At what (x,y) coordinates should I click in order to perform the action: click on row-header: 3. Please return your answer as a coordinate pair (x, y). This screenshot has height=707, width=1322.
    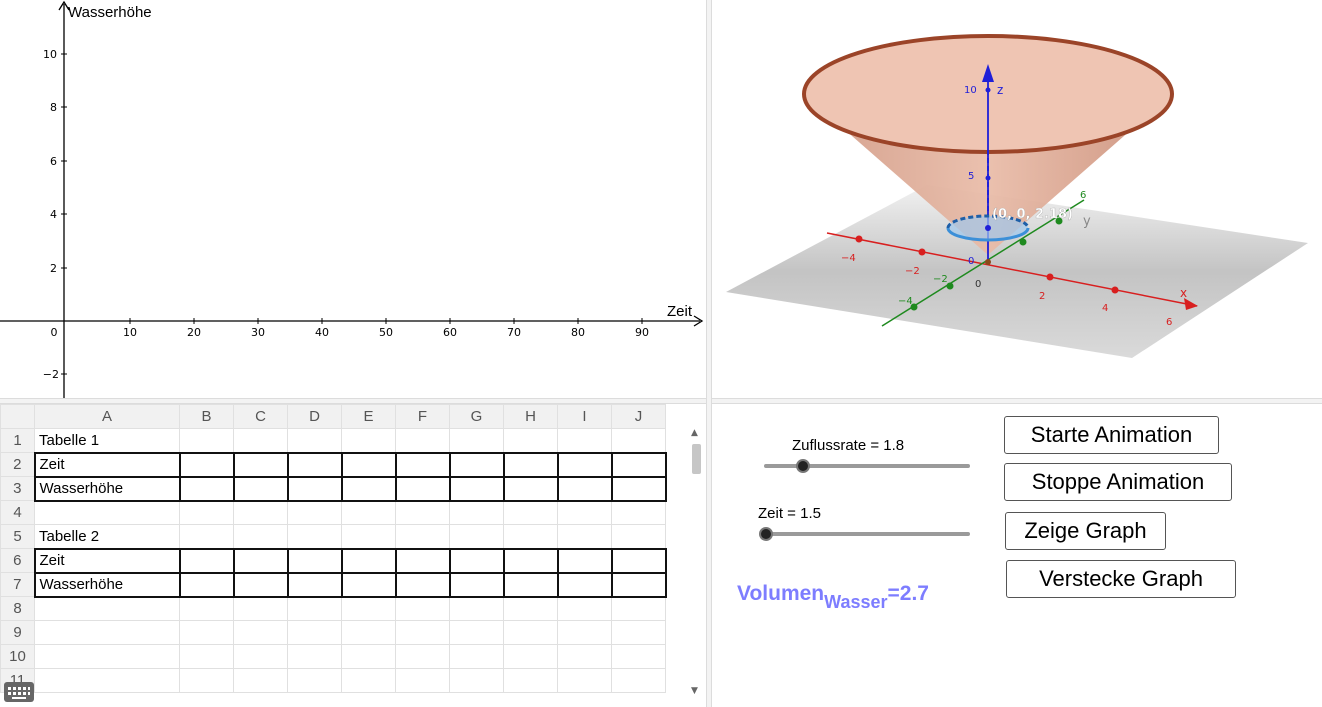
    Looking at the image, I should click on (17, 488).